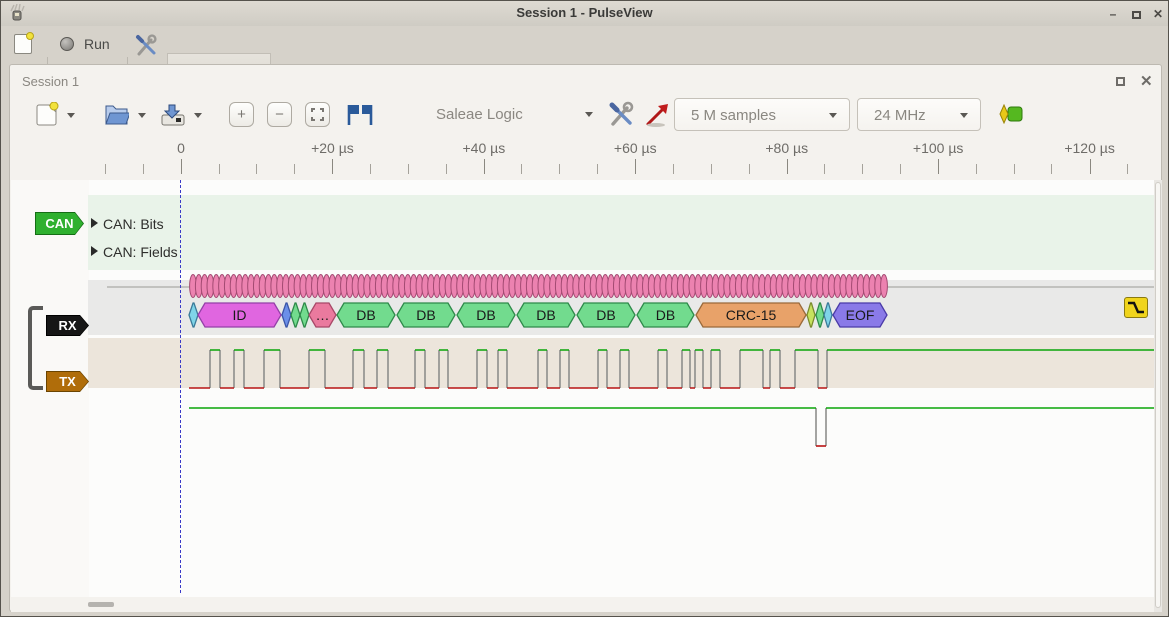 This screenshot has width=1169, height=617. Describe the element at coordinates (51, 81) in the screenshot. I see `dock-title: Session 1` at that location.